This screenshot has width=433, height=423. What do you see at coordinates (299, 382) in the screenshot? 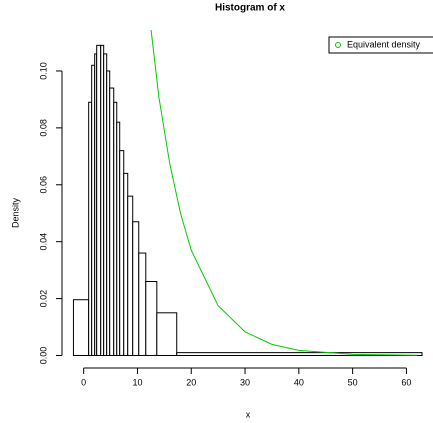
I see `x-tick-label: 40` at bounding box center [299, 382].